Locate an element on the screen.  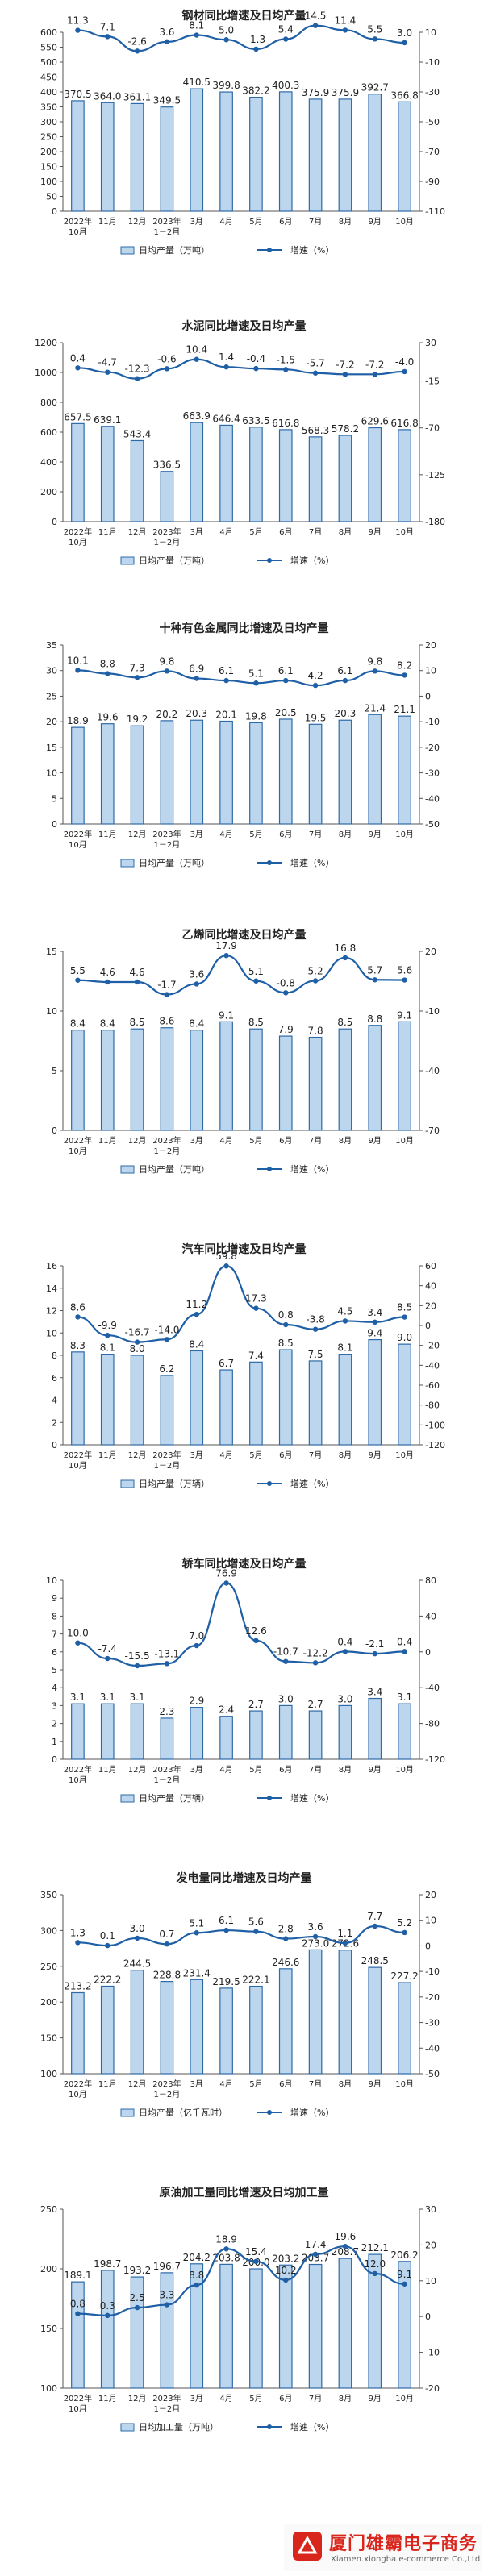
growth-line is located at coordinates (241, 369).